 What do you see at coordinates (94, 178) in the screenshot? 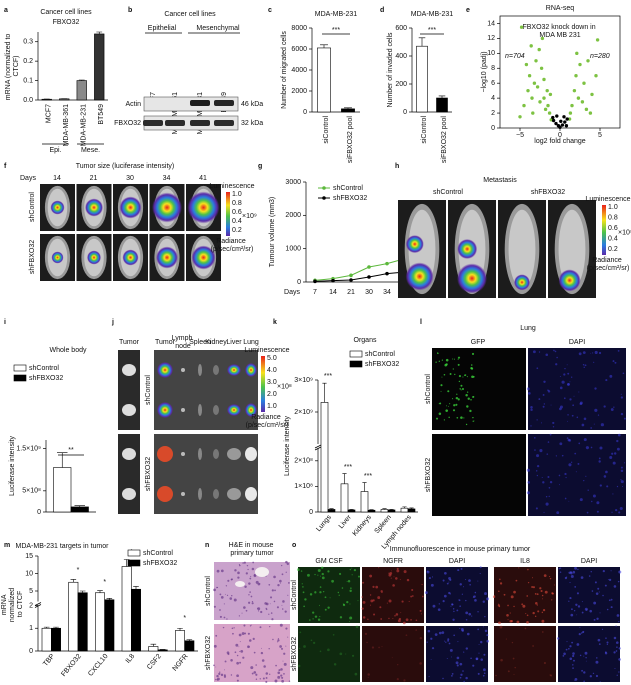
I see `day-label: 21` at bounding box center [94, 178].